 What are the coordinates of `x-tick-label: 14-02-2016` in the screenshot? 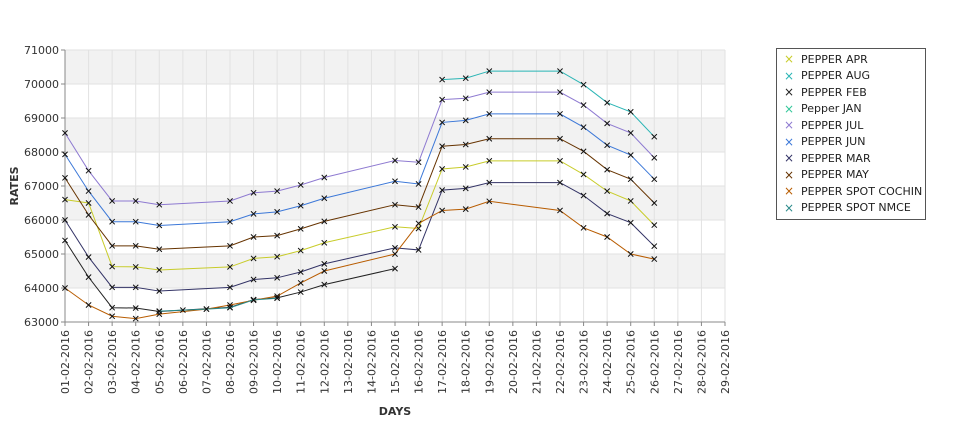 It's located at (371, 362).